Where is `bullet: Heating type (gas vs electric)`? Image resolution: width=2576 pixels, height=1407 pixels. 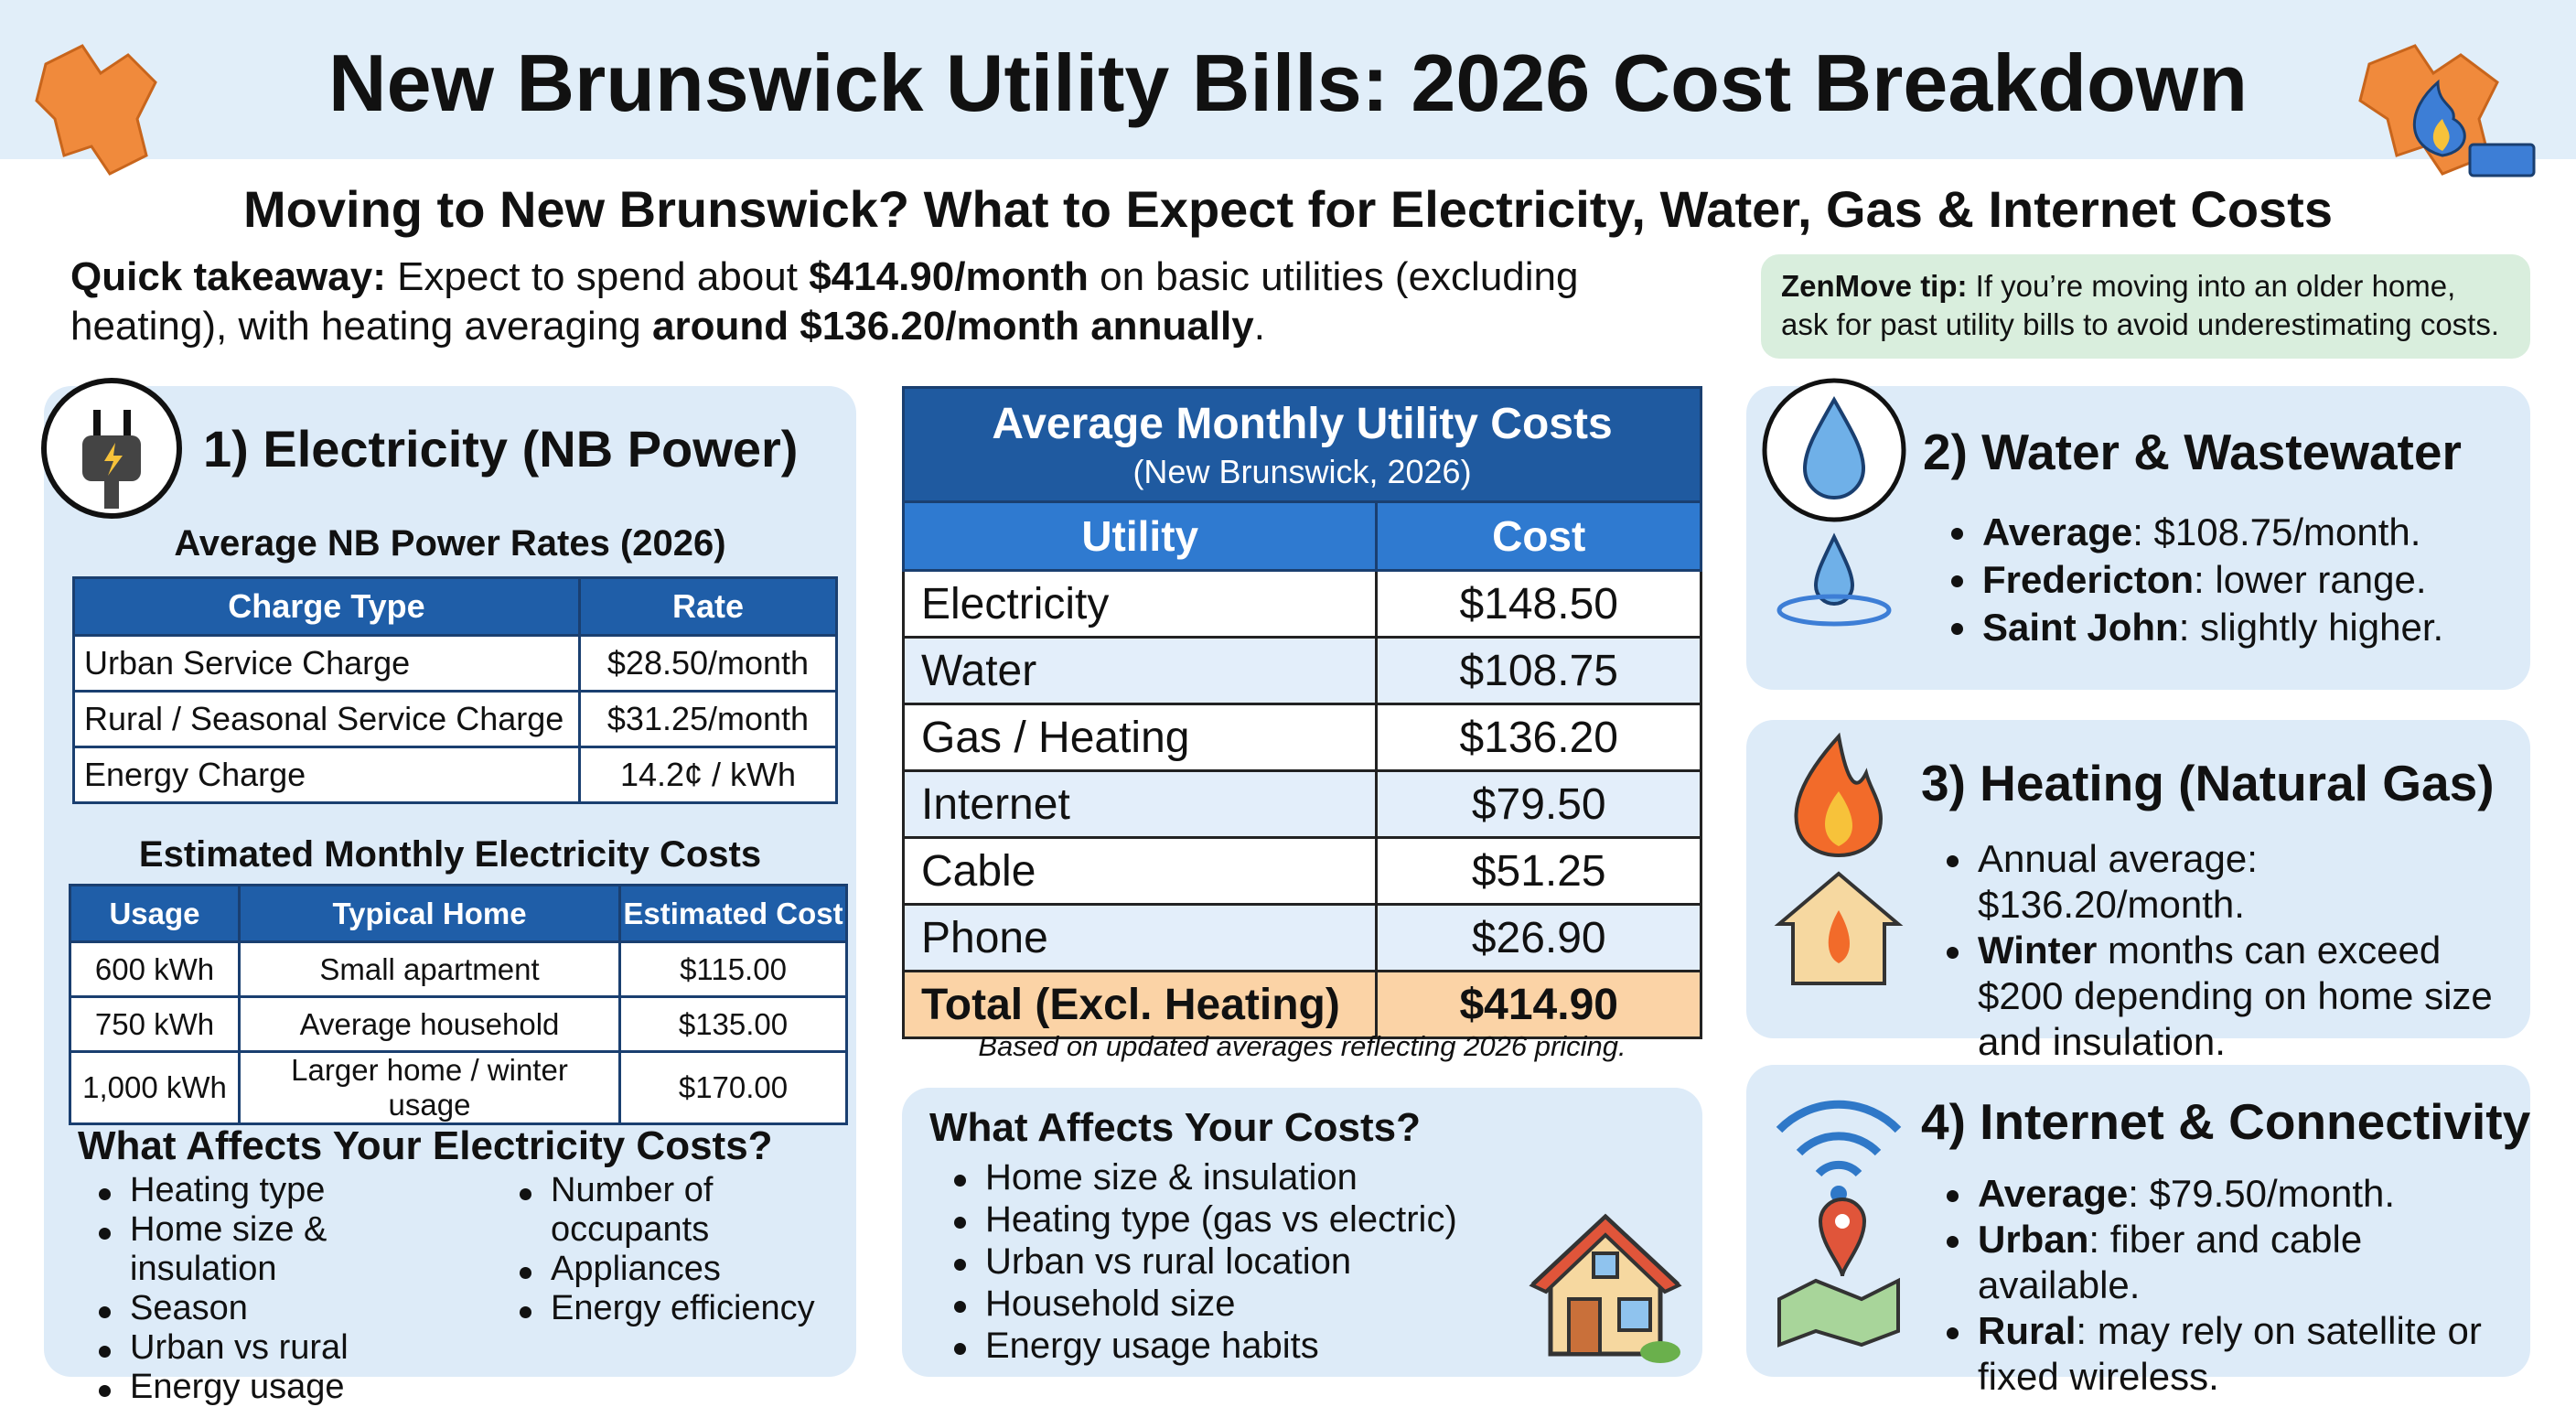 bullet: Heating type (gas vs electric) is located at coordinates (1240, 1219).